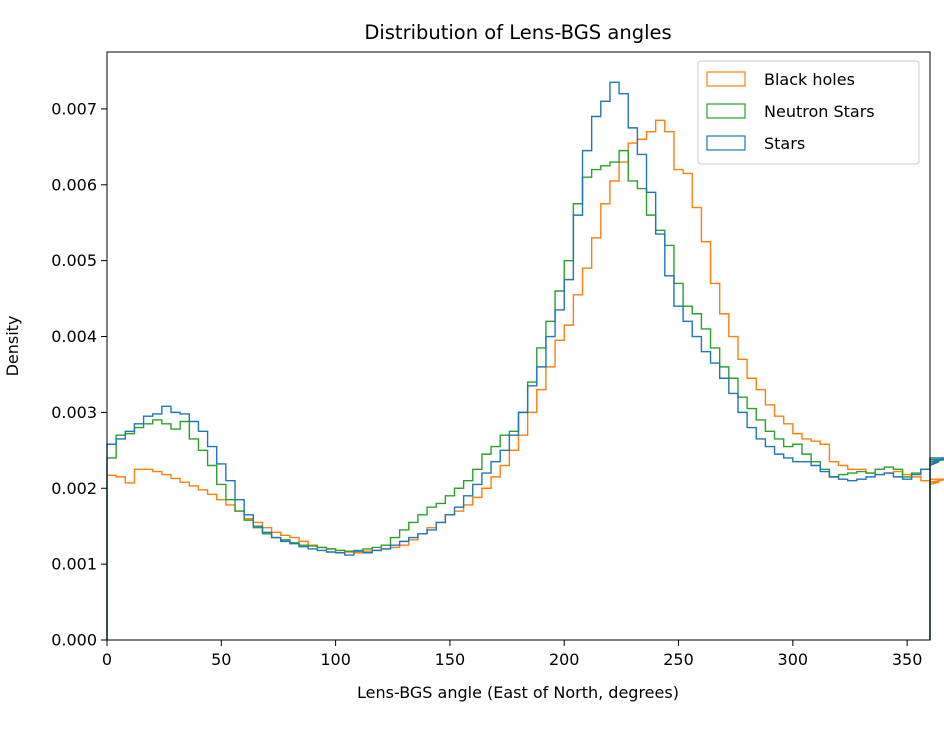 This screenshot has width=944, height=734. I want to click on legend-entry-stars: Stars, so click(755, 143).